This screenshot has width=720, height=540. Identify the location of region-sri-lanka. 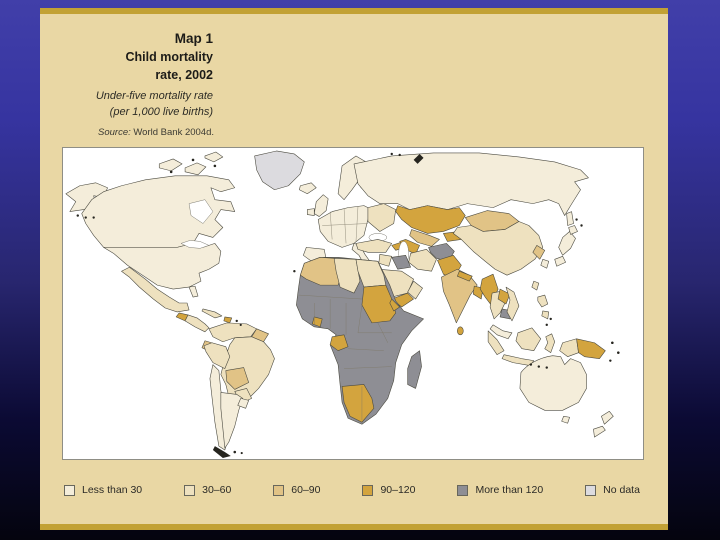
(460, 331).